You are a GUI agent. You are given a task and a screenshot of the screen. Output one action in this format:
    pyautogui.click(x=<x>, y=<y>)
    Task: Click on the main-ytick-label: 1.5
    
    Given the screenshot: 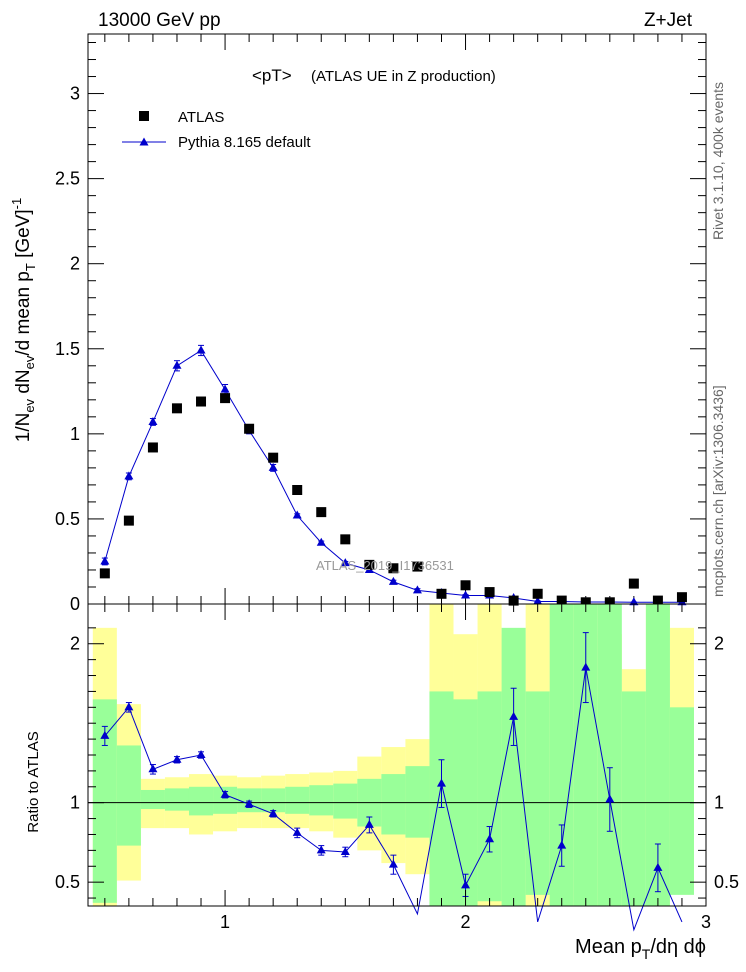 What is the action you would take?
    pyautogui.click(x=67, y=349)
    